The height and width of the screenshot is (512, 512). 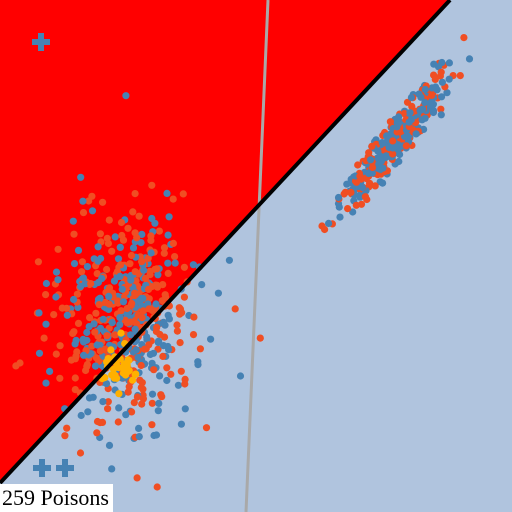 I want to click on plus-icon, so click(x=41, y=42).